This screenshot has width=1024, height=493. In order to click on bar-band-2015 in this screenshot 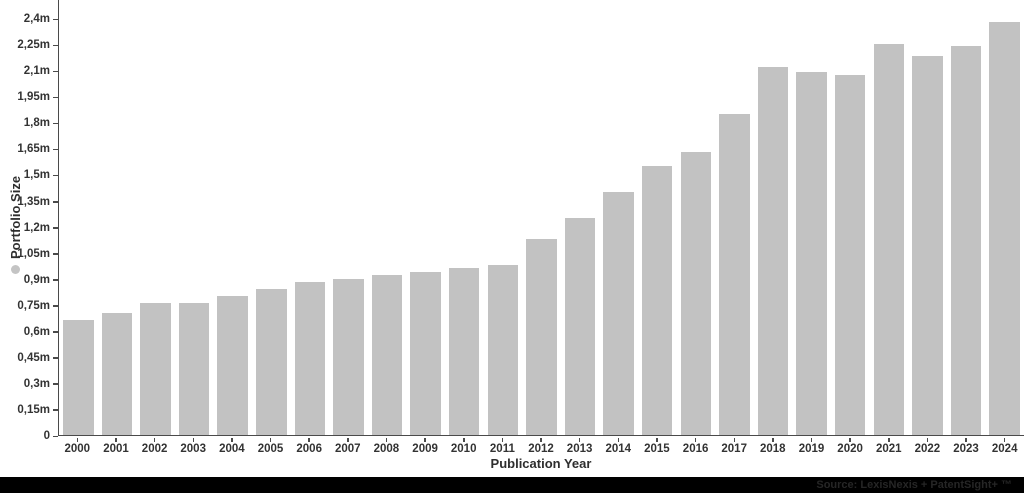, I will do `click(657, 217)`.